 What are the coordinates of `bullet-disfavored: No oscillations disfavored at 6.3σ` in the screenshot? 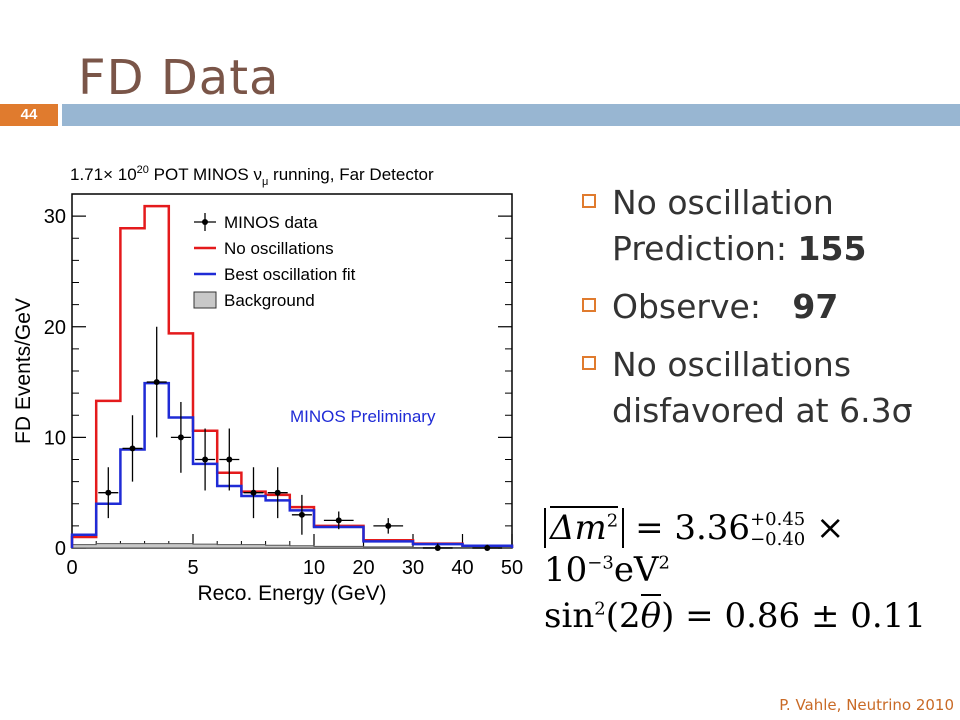 It's located at (767, 388).